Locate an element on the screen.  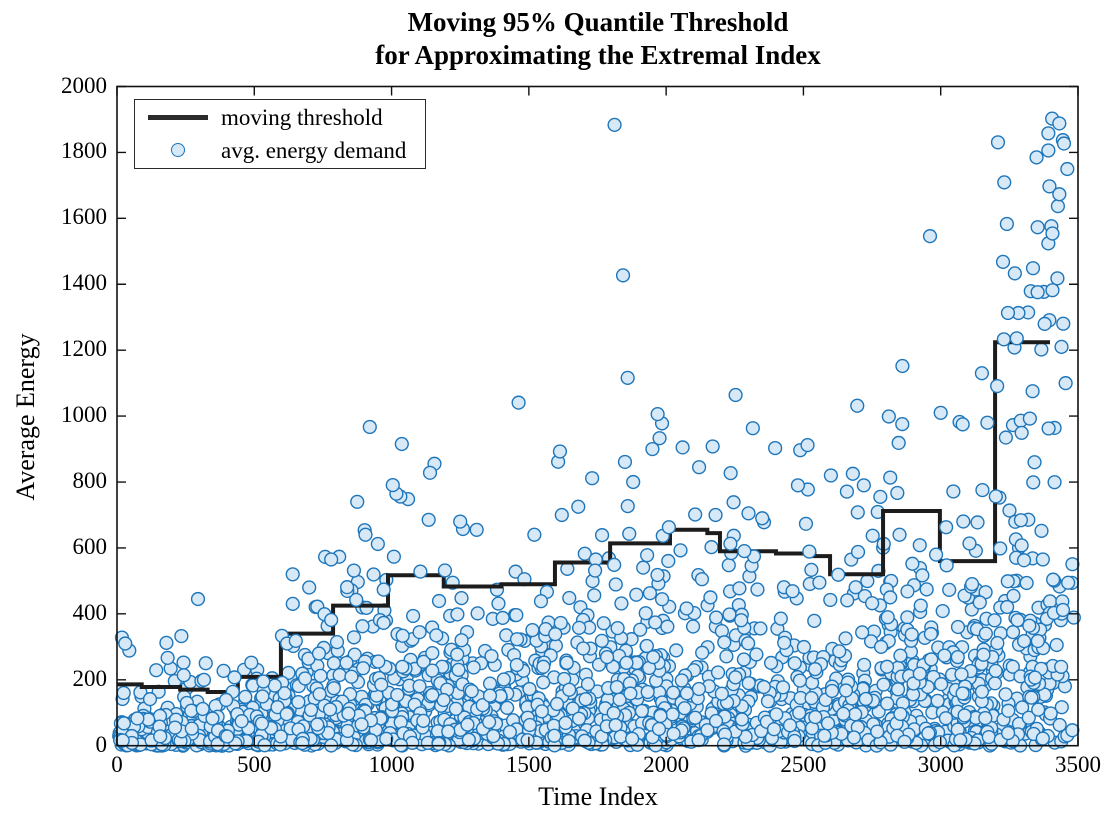
x-tick-label: 3500 is located at coordinates (1078, 764).